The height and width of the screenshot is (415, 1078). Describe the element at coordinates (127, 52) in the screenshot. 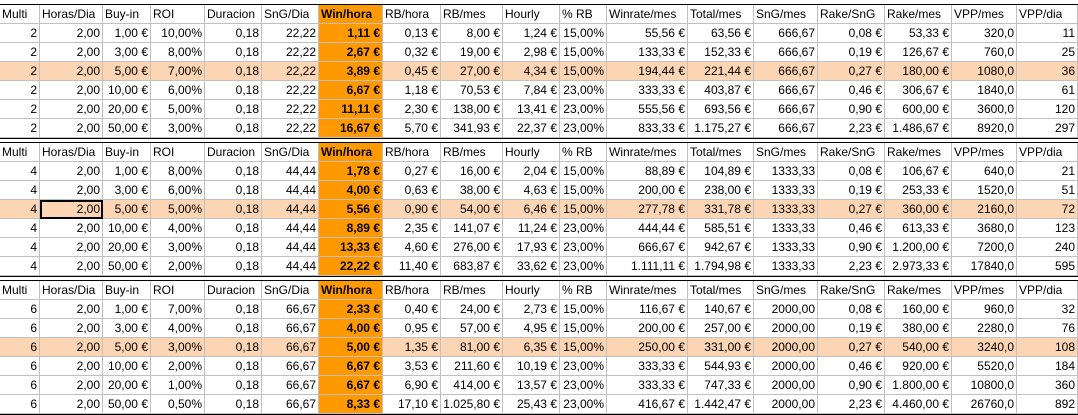

I see `table-cell: 3,00 €` at that location.